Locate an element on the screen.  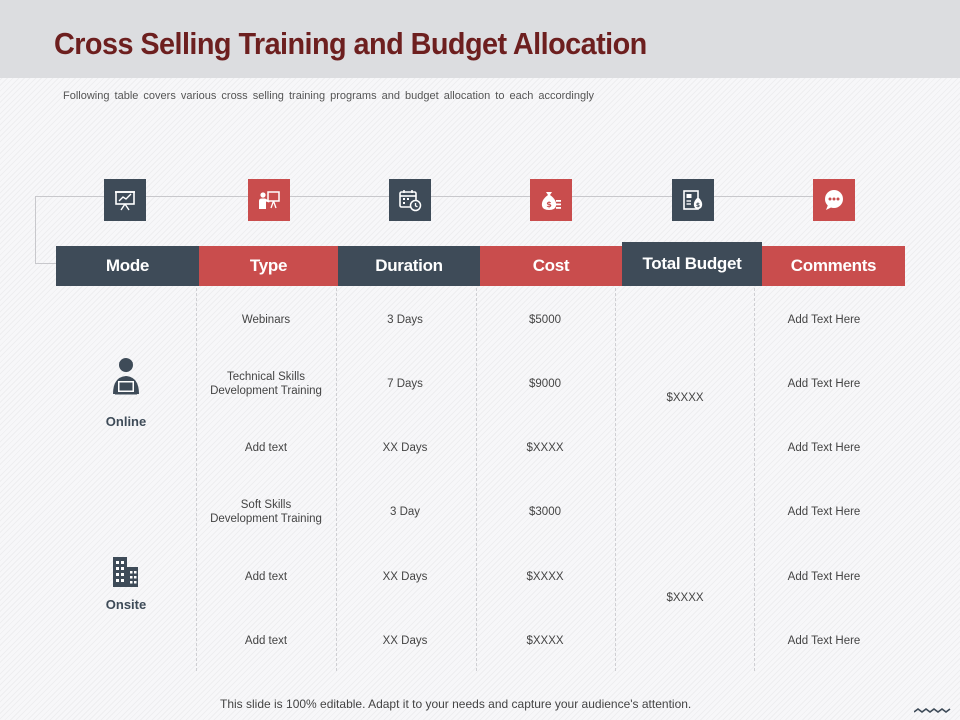
presentation-chart-icon is located at coordinates (125, 200).